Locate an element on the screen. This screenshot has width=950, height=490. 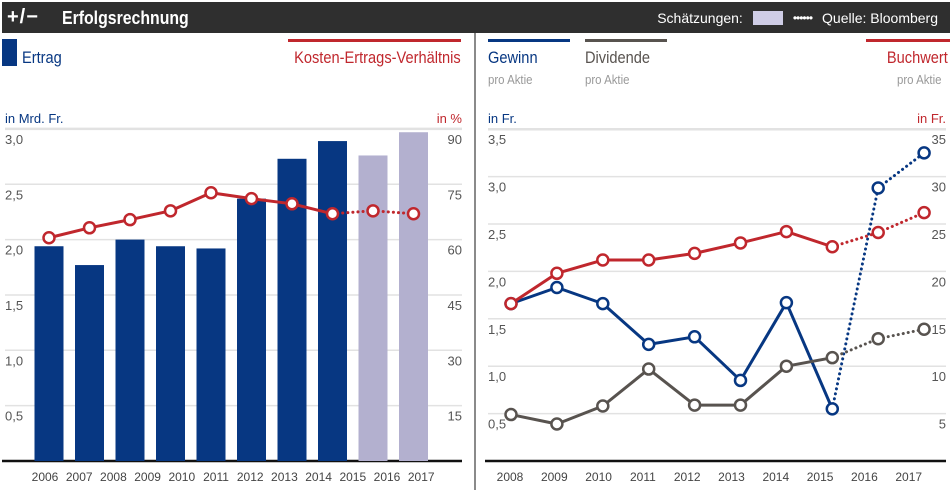
legend-gewinn-sub: pro Aktie is located at coordinates (510, 79).